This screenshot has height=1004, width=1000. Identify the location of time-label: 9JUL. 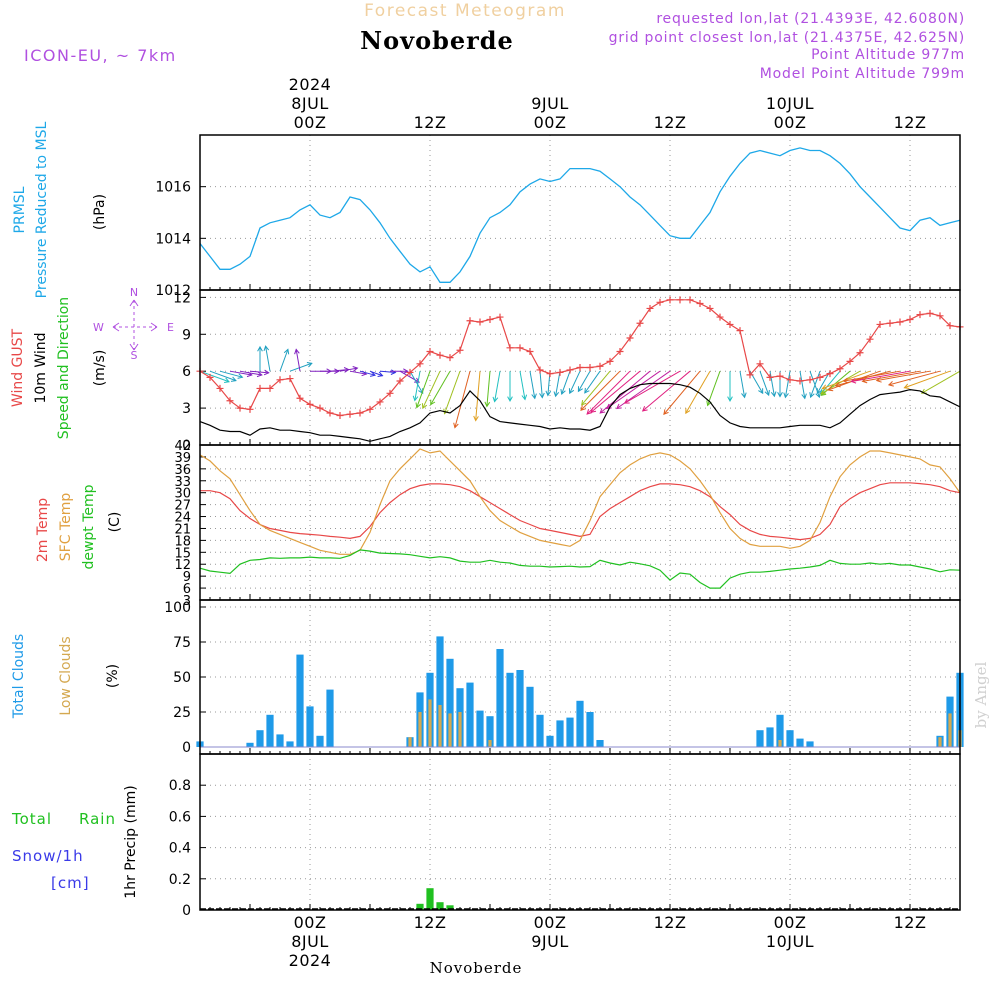
(550, 103).